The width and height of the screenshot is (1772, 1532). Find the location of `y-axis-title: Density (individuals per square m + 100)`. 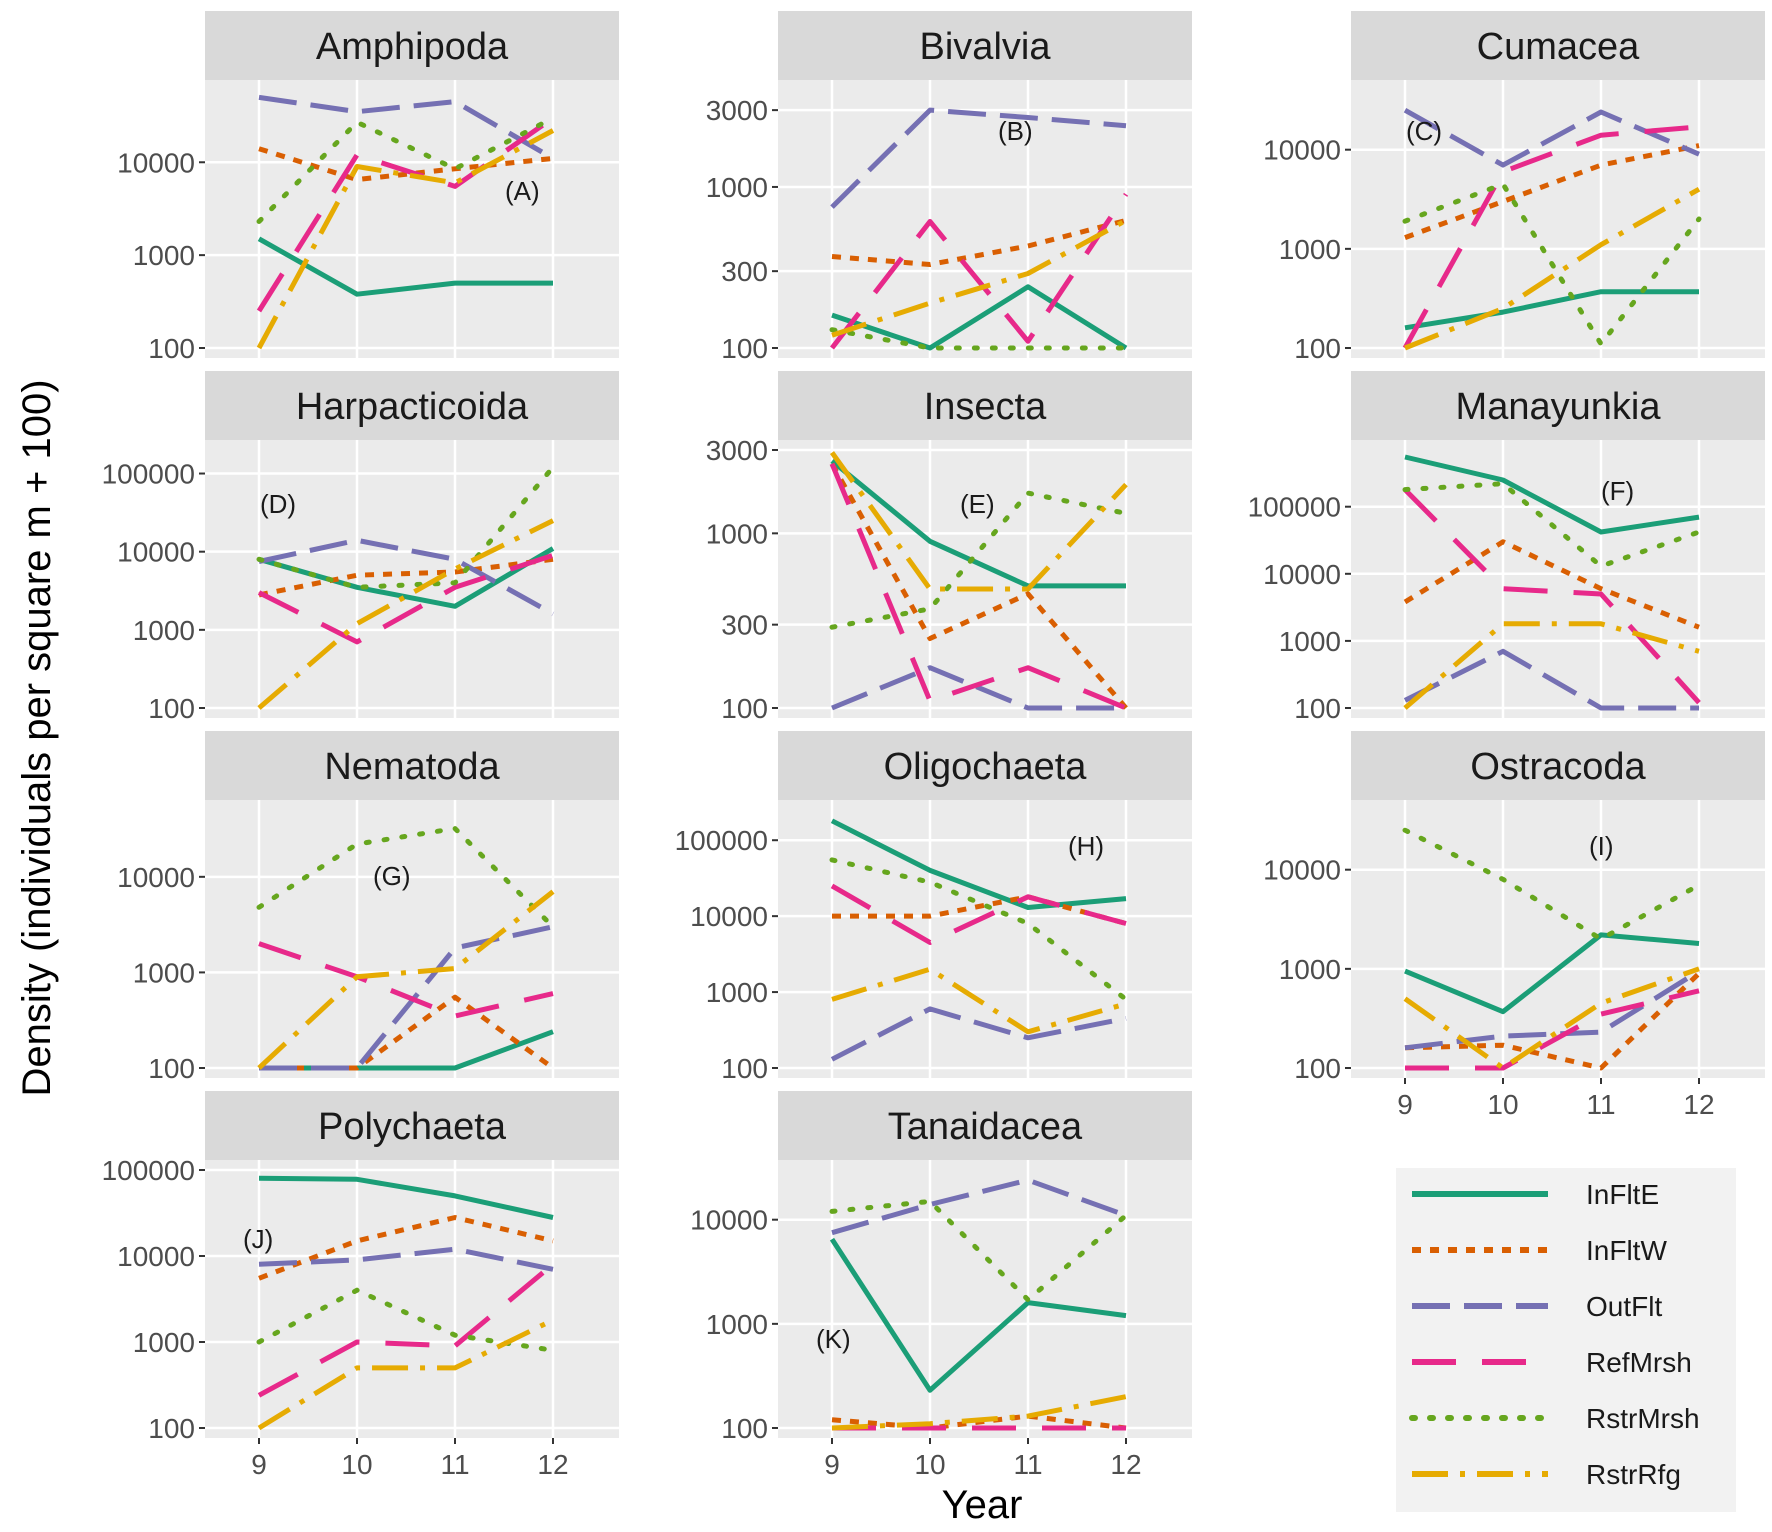

y-axis-title: Density (individuals per square m + 100) is located at coordinates (37, 737).